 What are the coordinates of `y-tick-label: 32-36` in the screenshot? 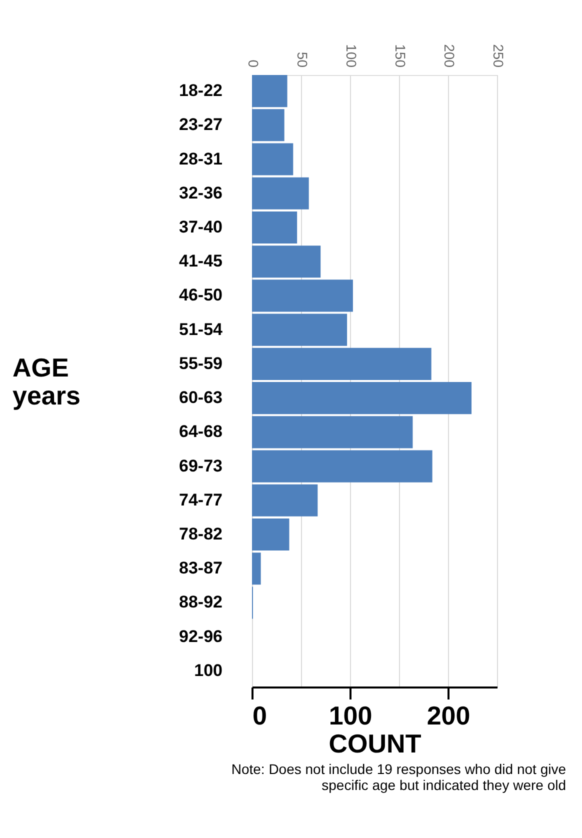 It's located at (200, 192).